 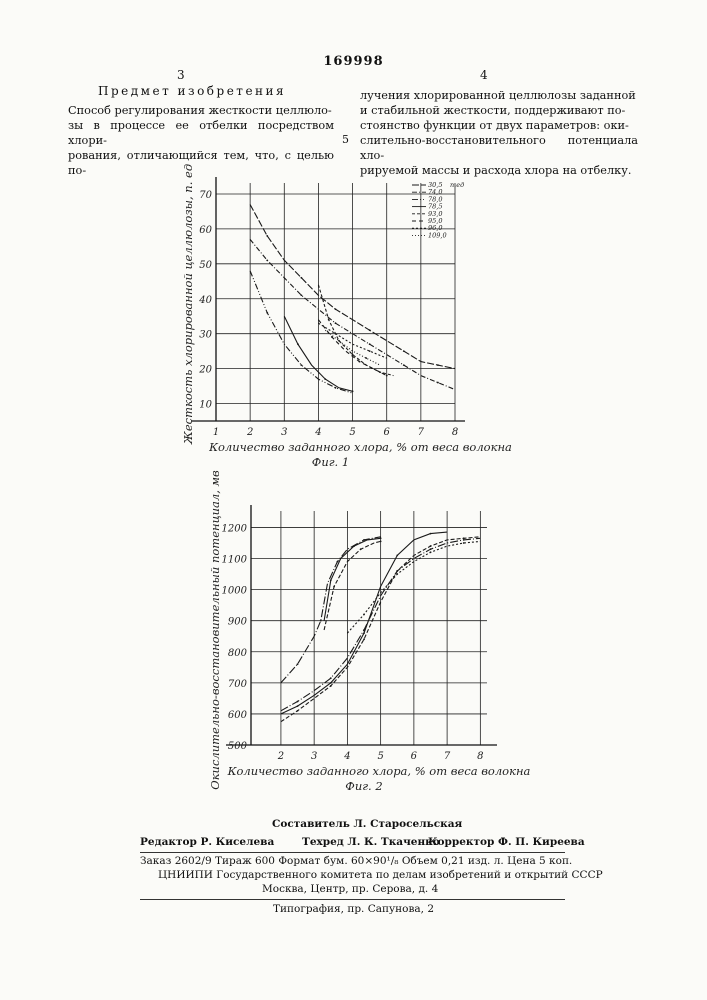 I want to click on x-tick-label: 2, so click(x=280, y=756).